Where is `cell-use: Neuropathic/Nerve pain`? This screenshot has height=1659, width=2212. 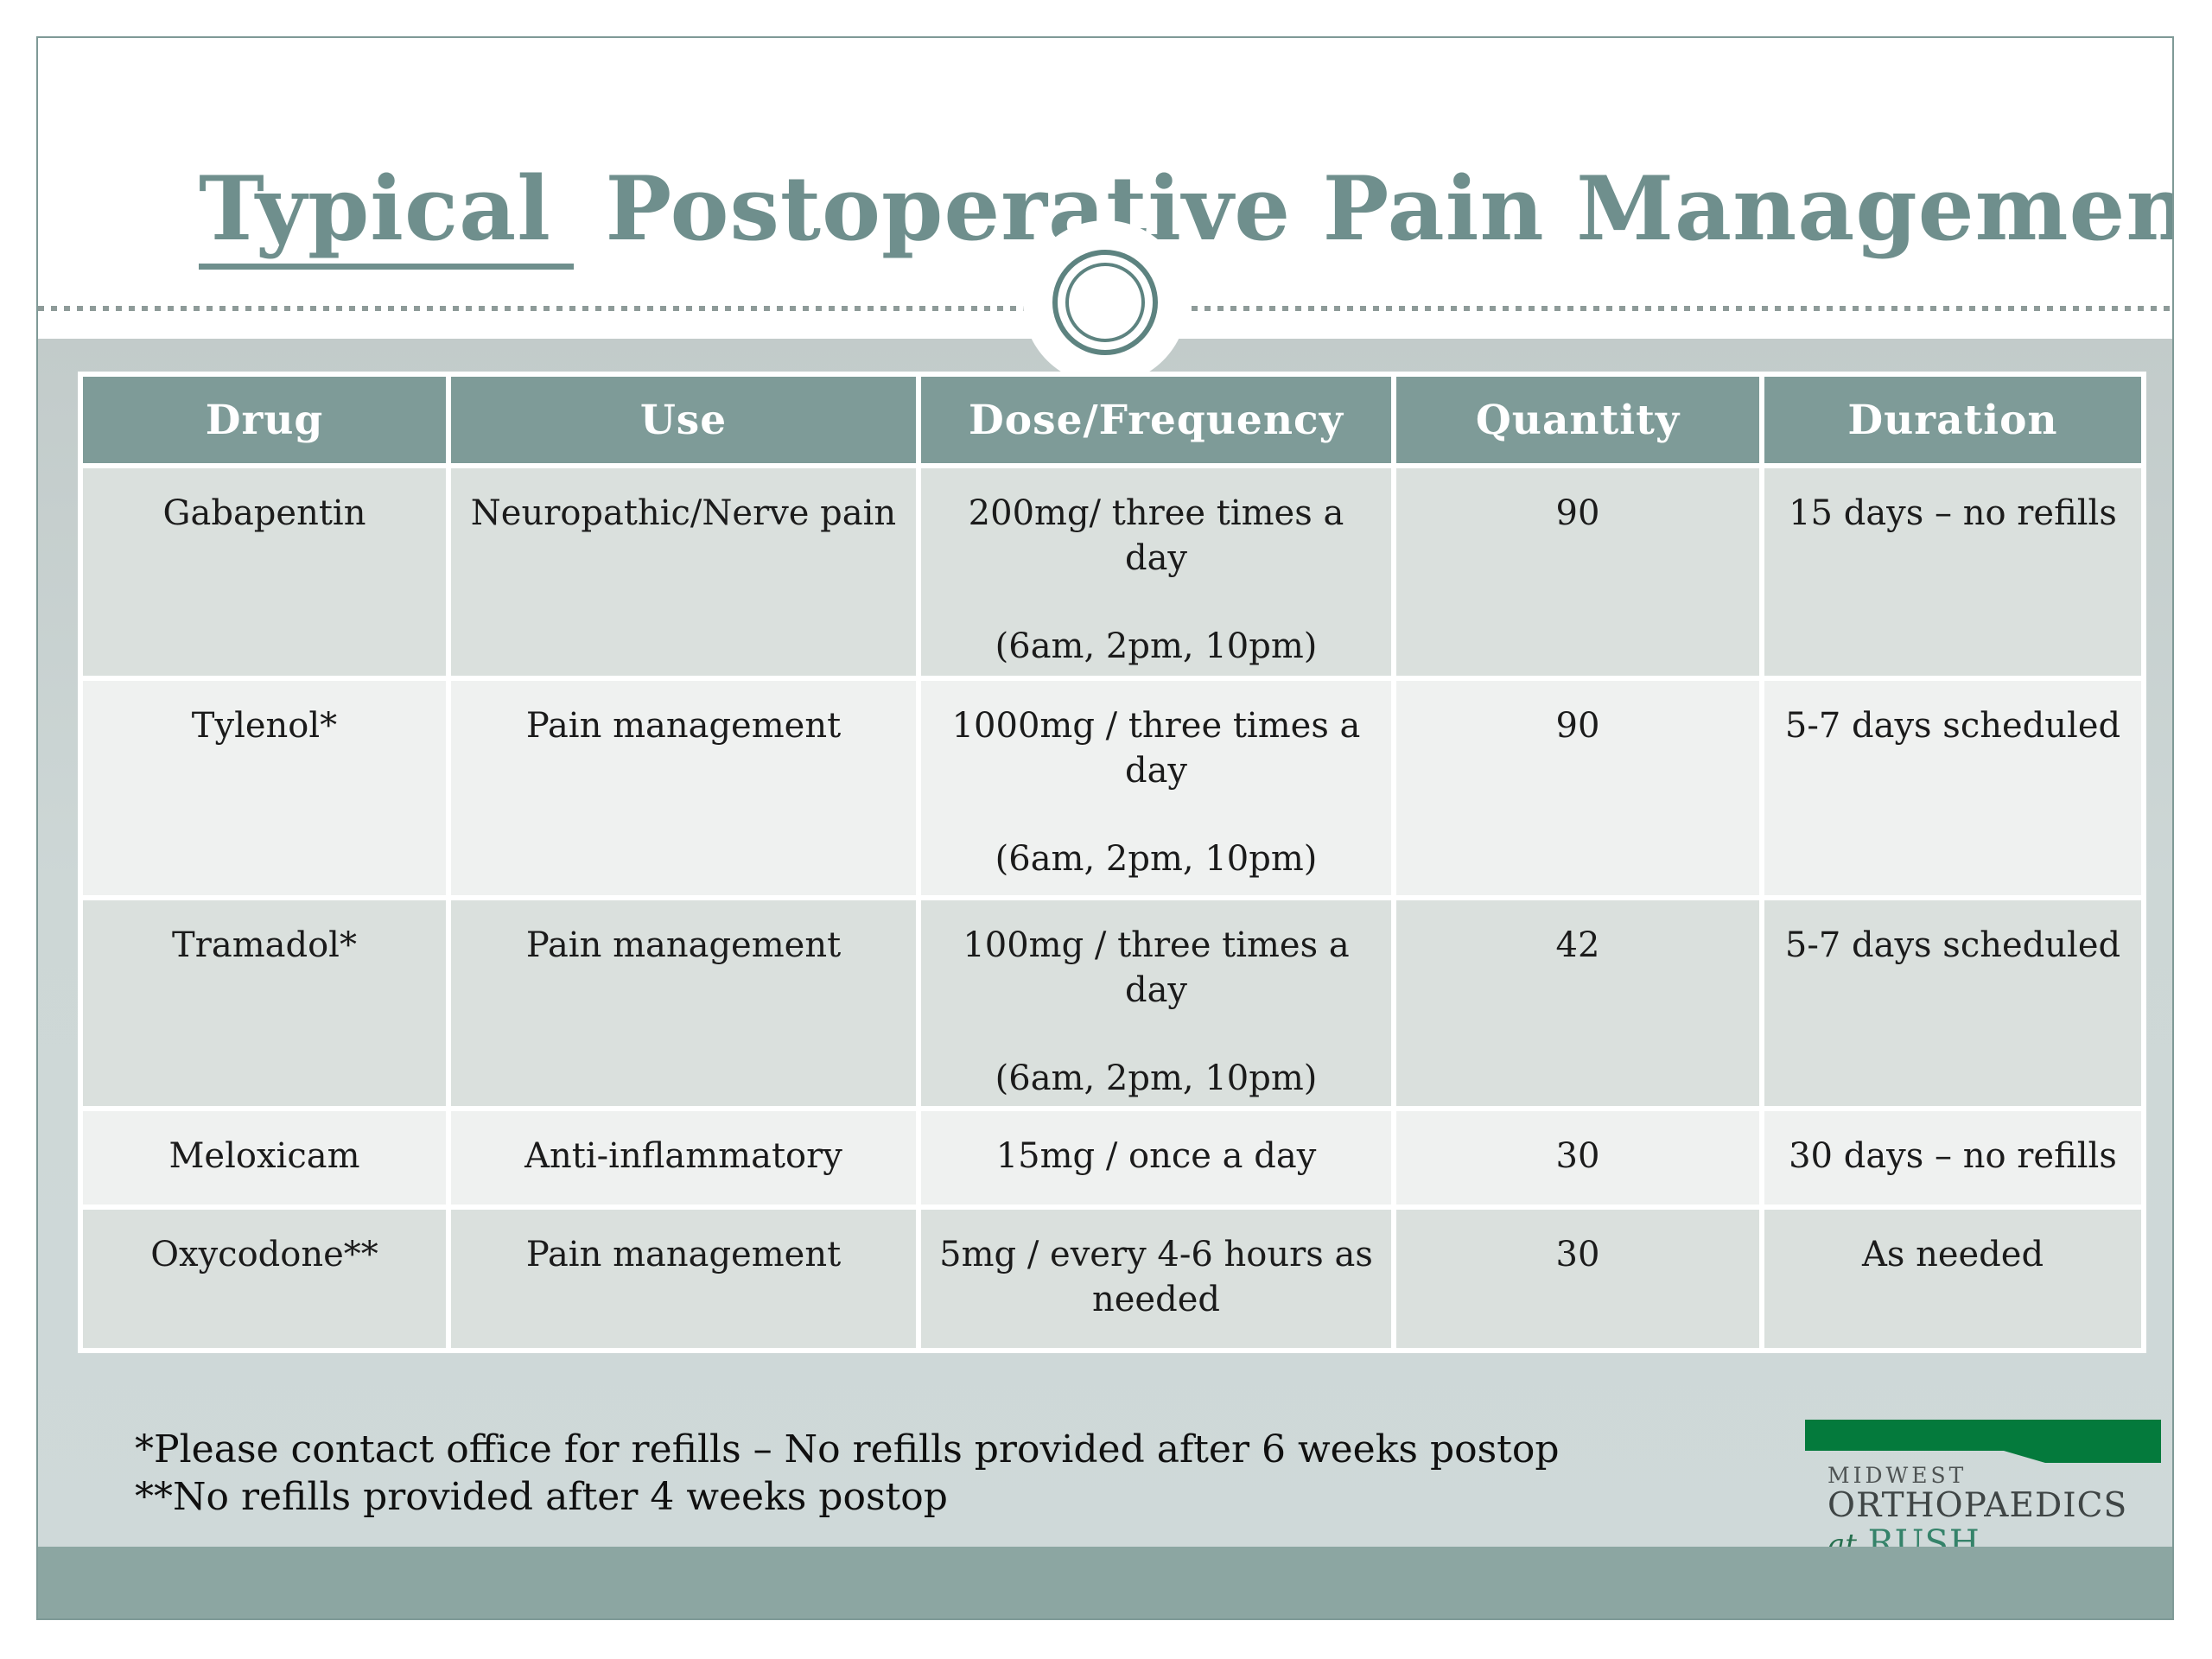
cell-use: Neuropathic/Nerve pain is located at coordinates (683, 572).